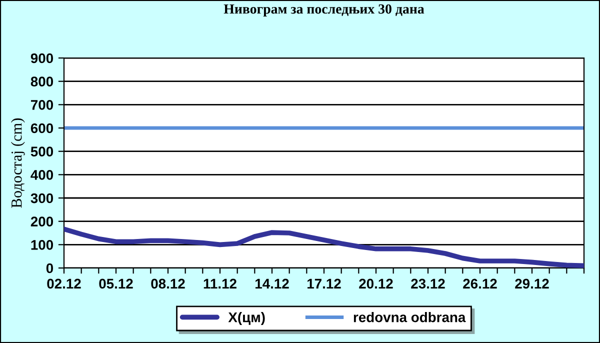 Image resolution: width=600 pixels, height=343 pixels. What do you see at coordinates (376, 283) in the screenshot?
I see `x-tick-label: 20.12` at bounding box center [376, 283].